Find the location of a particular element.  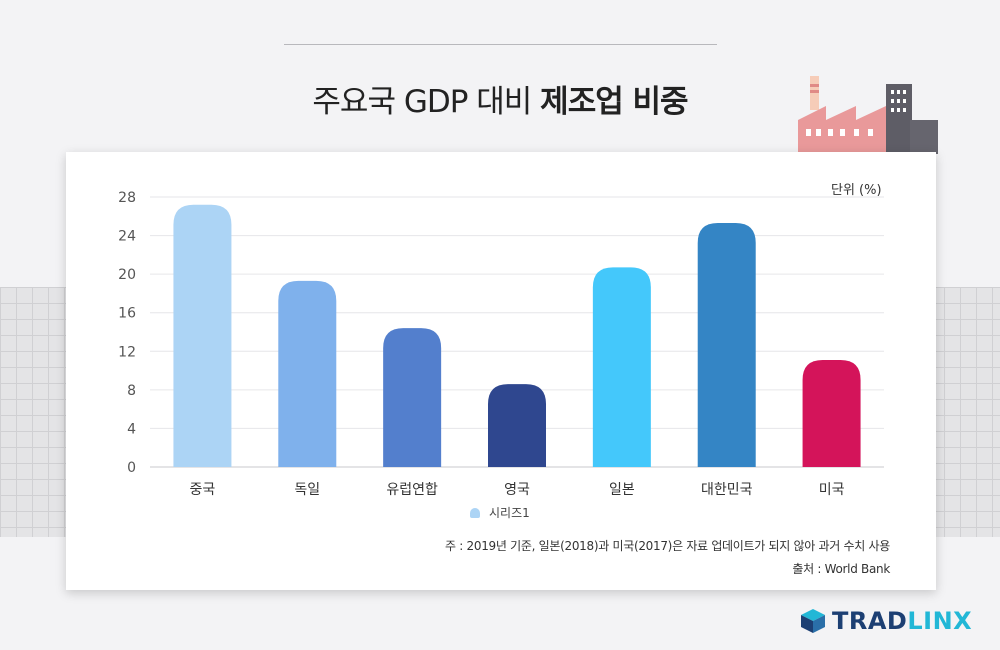

brand-logo: TRADLINX is located at coordinates (886, 621).